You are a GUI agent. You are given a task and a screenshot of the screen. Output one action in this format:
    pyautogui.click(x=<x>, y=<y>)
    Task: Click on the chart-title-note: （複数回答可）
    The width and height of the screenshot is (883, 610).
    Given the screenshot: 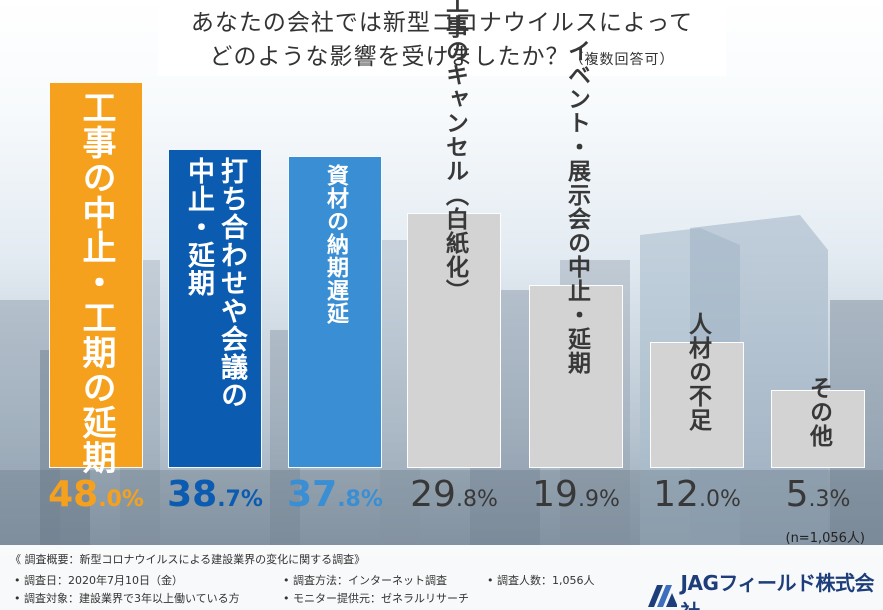 What is the action you would take?
    pyautogui.click(x=622, y=60)
    